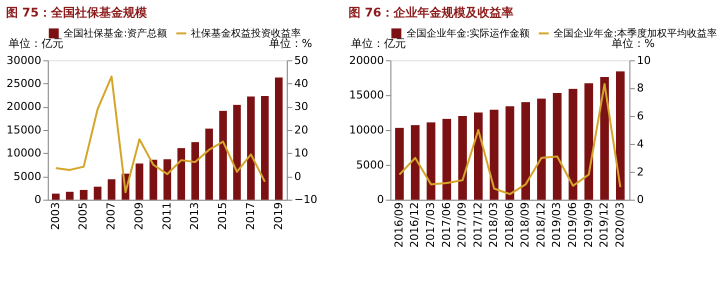  What do you see at coordinates (462, 225) in the screenshot?
I see `x-tick-label: 2017/09` at bounding box center [462, 225].